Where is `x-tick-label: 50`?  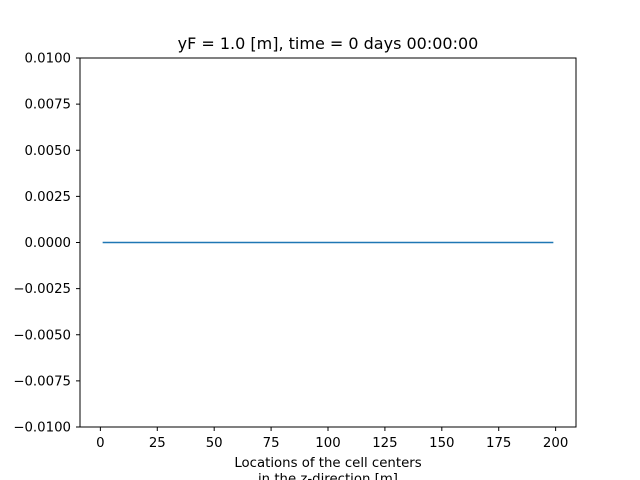
x-tick-label: 50 is located at coordinates (214, 443).